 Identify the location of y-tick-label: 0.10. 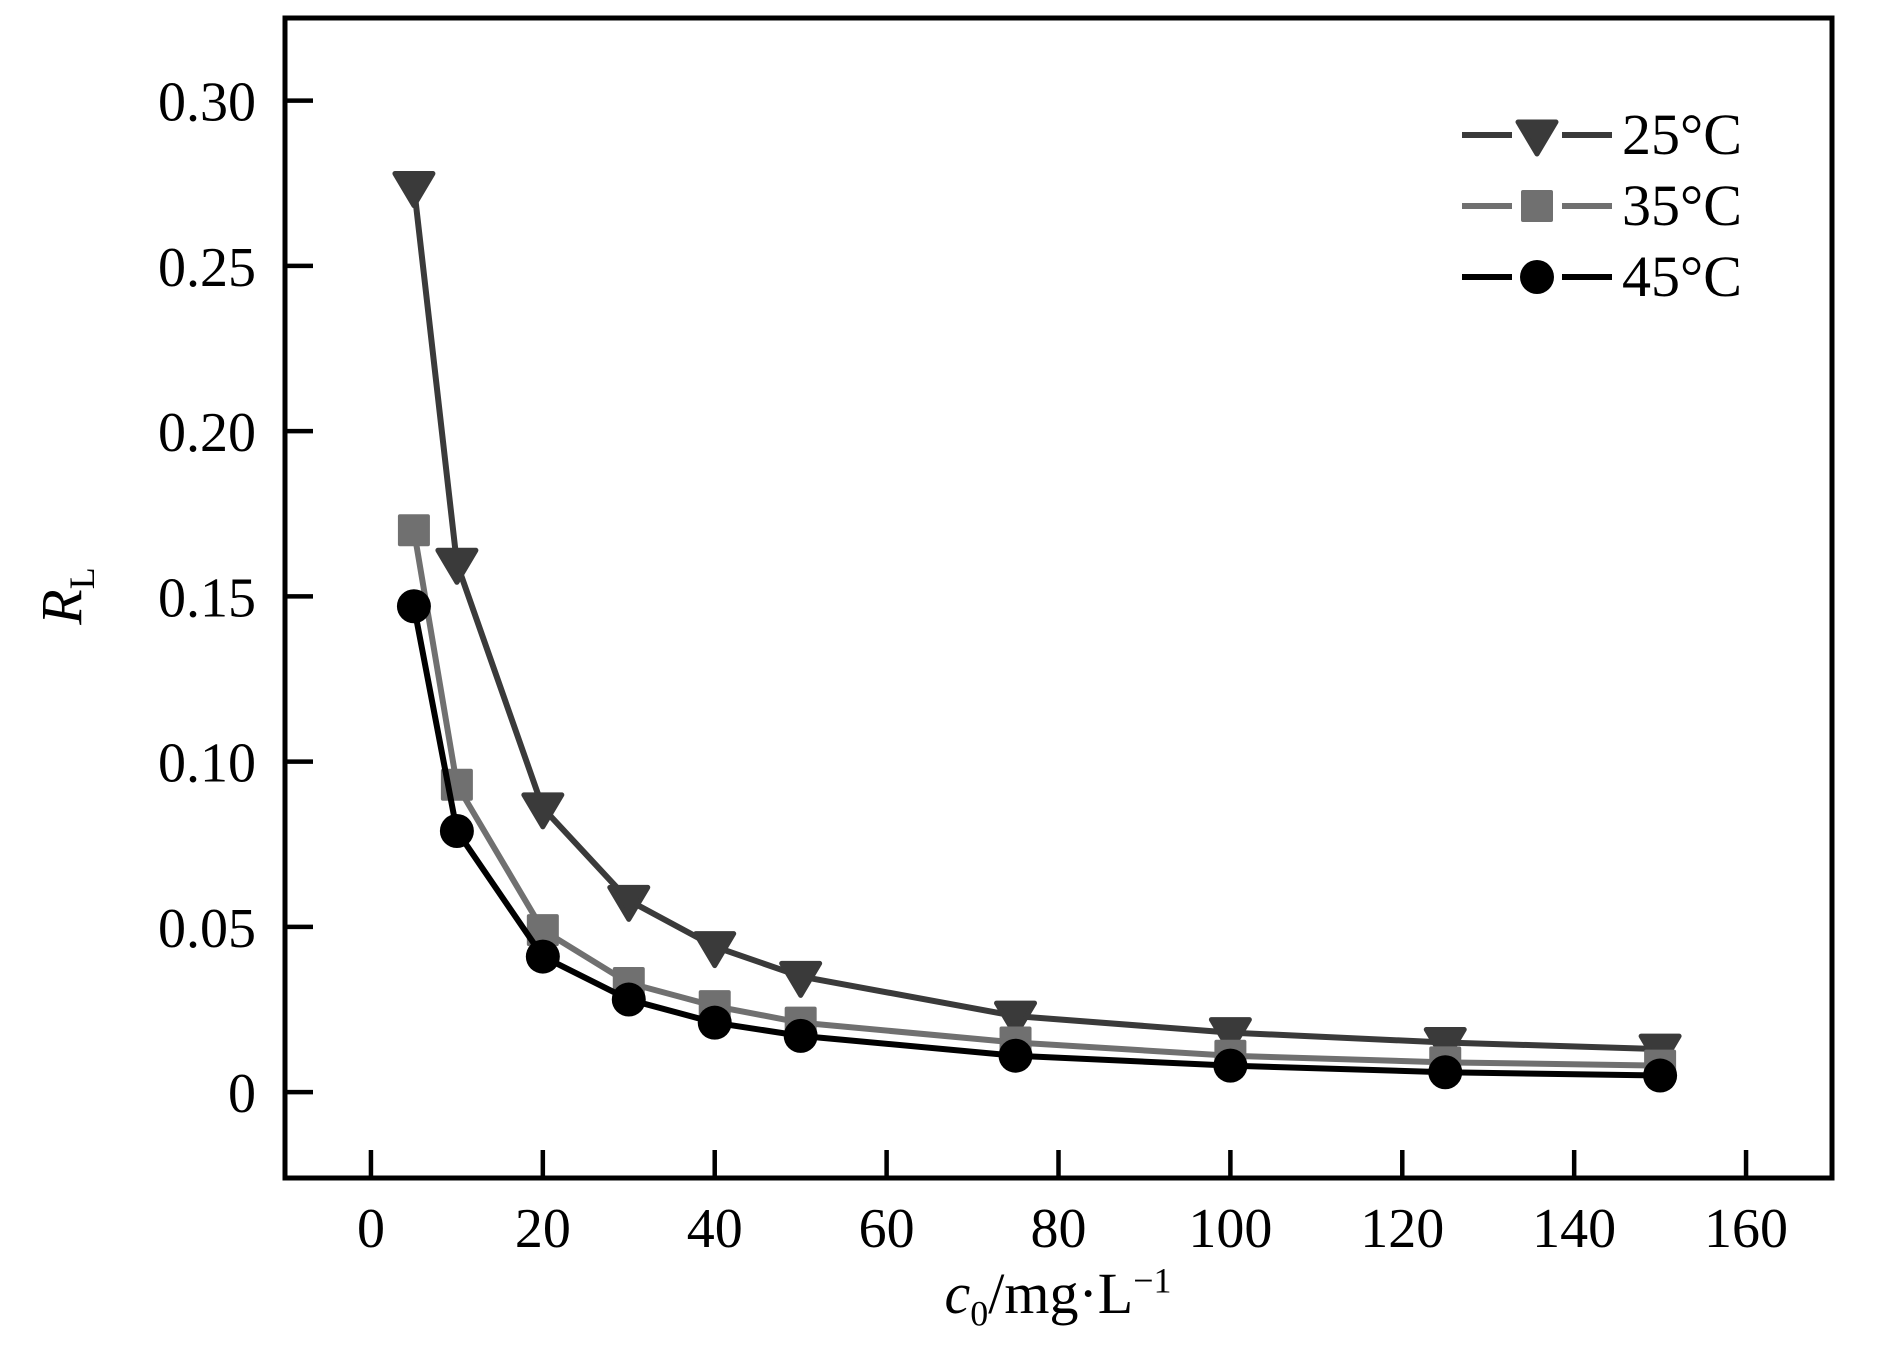
(207, 764).